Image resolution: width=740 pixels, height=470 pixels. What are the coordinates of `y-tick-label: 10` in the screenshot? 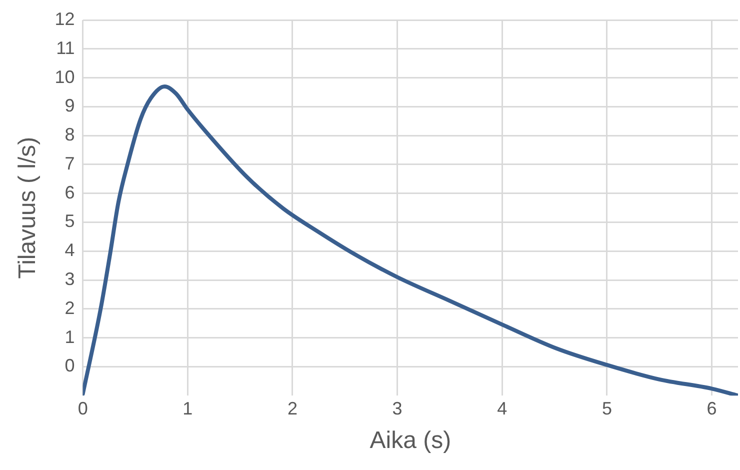 It's located at (64, 76).